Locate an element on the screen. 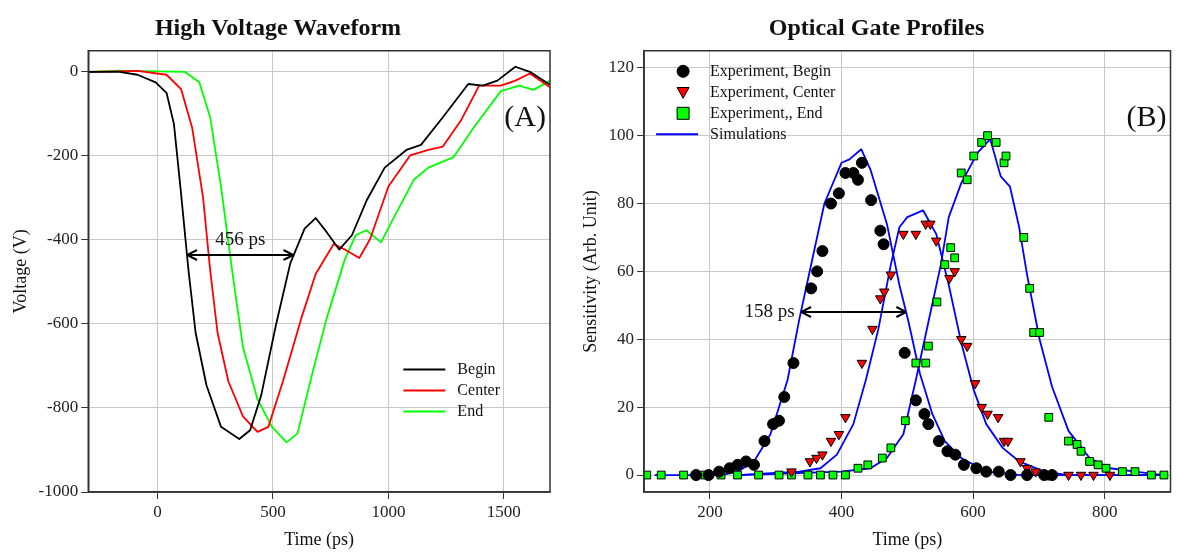 This screenshot has height=559, width=1177. x-tick-label: 500 is located at coordinates (273, 511).